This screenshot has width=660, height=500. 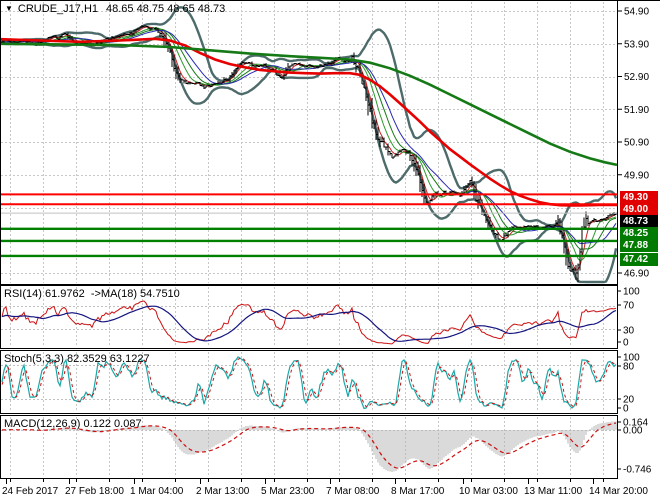 I want to click on macd-axis-labels: 0.1640.00 -0.746, so click(x=635, y=447).